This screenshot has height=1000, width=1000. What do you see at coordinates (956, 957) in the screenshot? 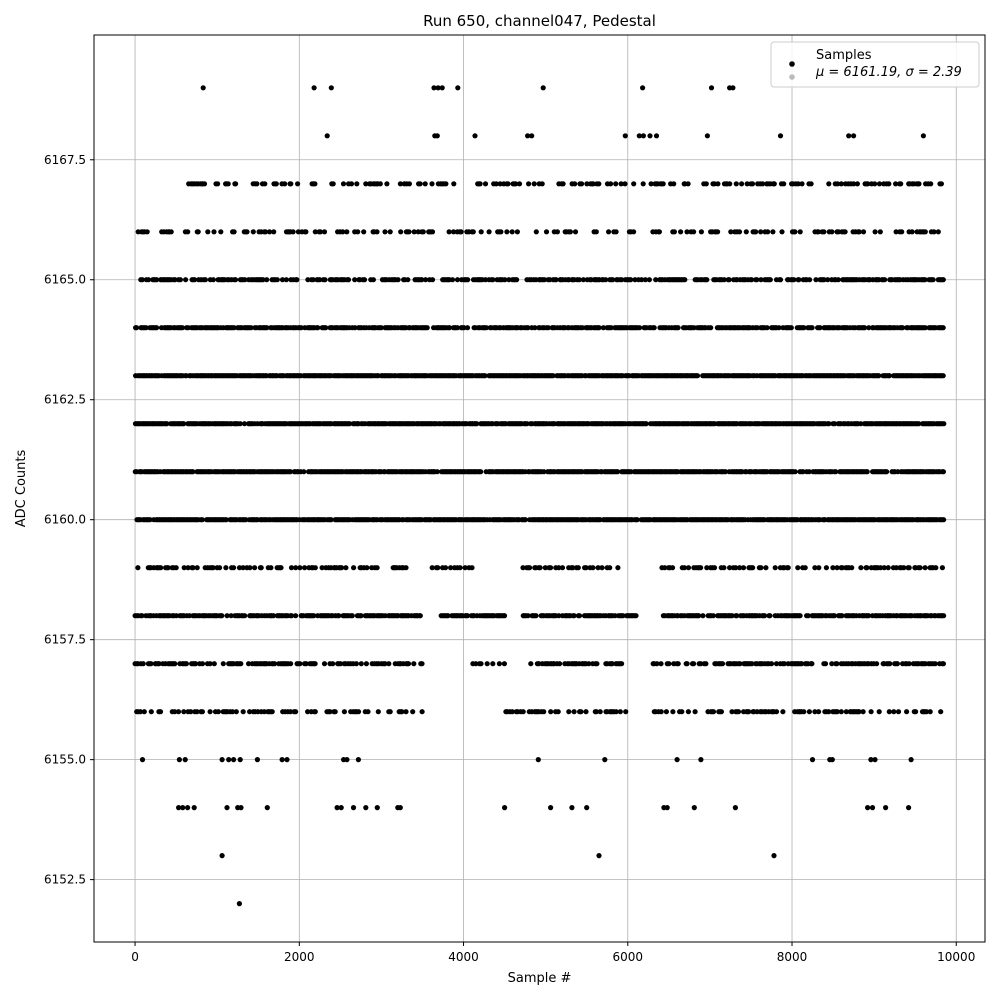
I see `x-tick-label: 10000` at bounding box center [956, 957].